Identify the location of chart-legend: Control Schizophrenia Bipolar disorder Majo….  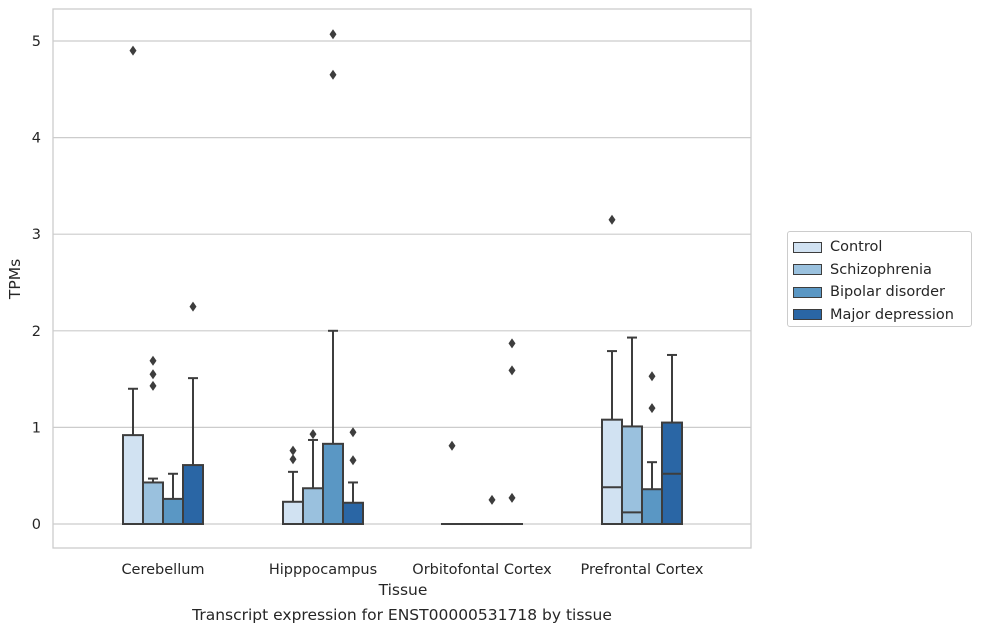
(879, 279).